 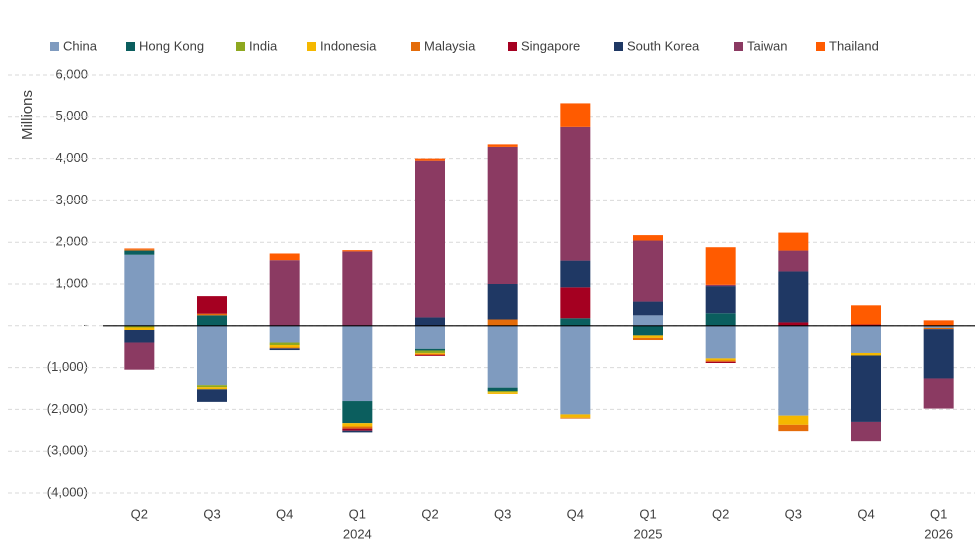 I want to click on legend-label: South Korea, so click(x=663, y=45).